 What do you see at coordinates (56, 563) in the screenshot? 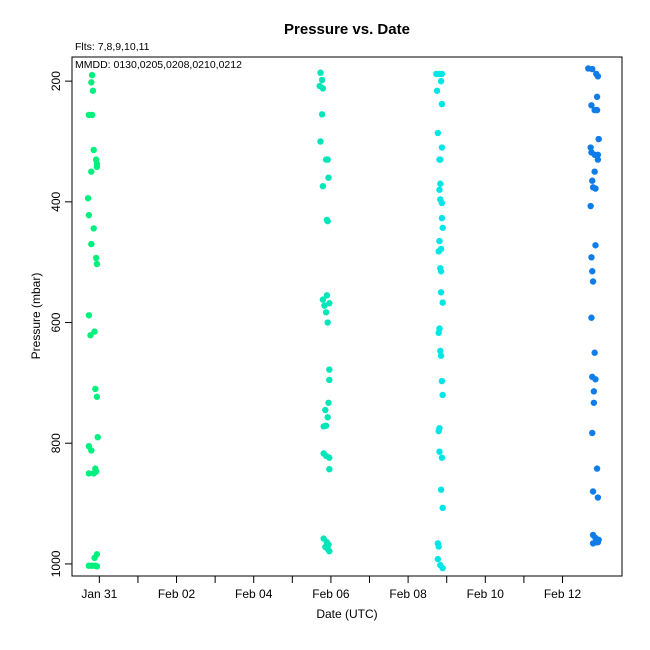
I see `y-tick-label: 1000` at bounding box center [56, 563].